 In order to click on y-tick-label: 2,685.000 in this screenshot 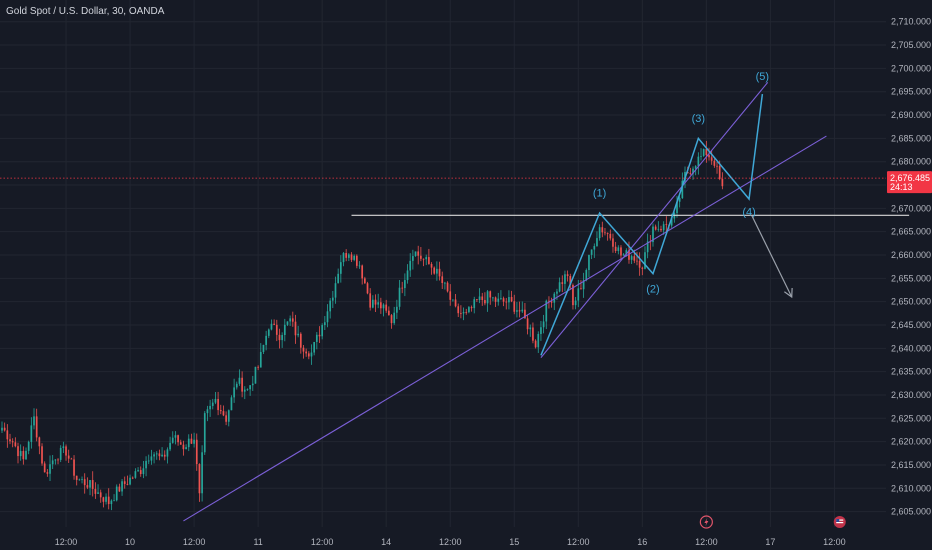, I will do `click(911, 138)`.